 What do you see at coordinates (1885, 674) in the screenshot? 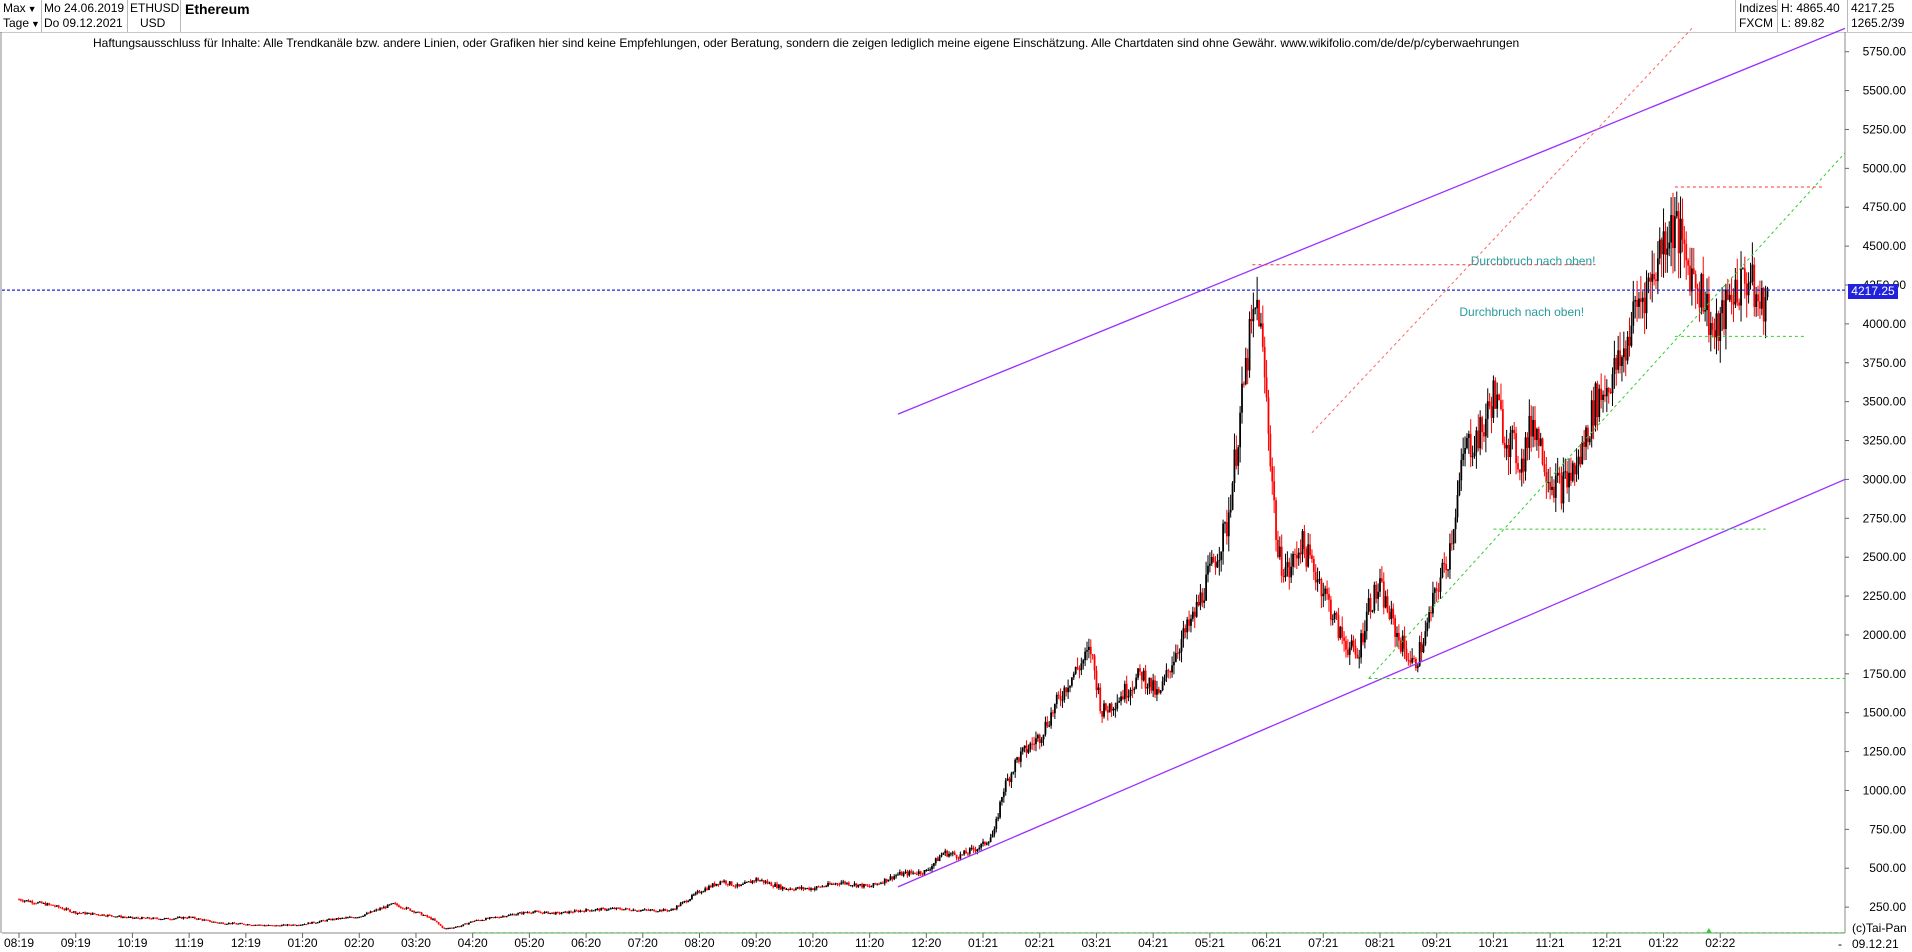
I see `y-tick-label: 1750.00` at bounding box center [1885, 674].